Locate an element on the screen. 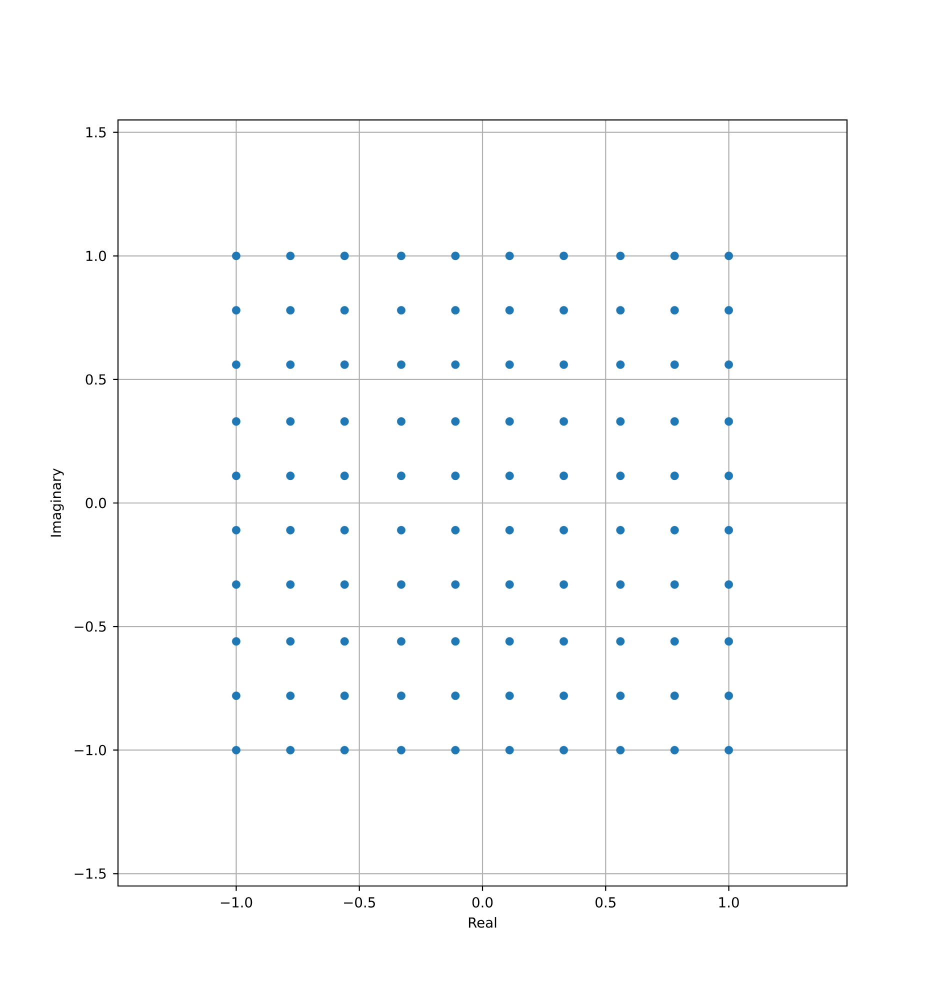  y-tick-label: 0.0 is located at coordinates (96, 503).